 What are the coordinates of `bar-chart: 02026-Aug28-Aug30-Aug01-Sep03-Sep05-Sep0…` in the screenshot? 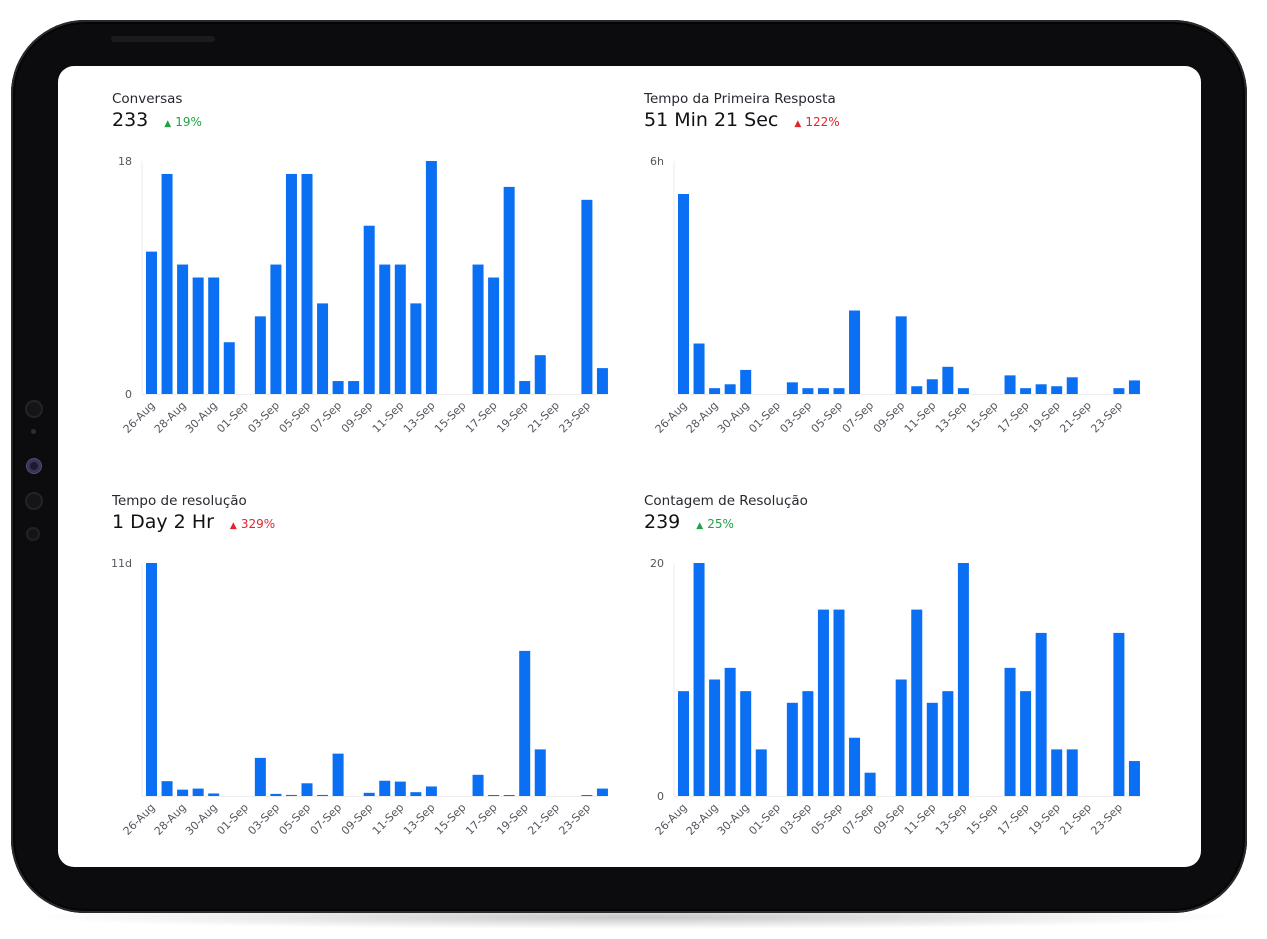 It's located at (895, 697).